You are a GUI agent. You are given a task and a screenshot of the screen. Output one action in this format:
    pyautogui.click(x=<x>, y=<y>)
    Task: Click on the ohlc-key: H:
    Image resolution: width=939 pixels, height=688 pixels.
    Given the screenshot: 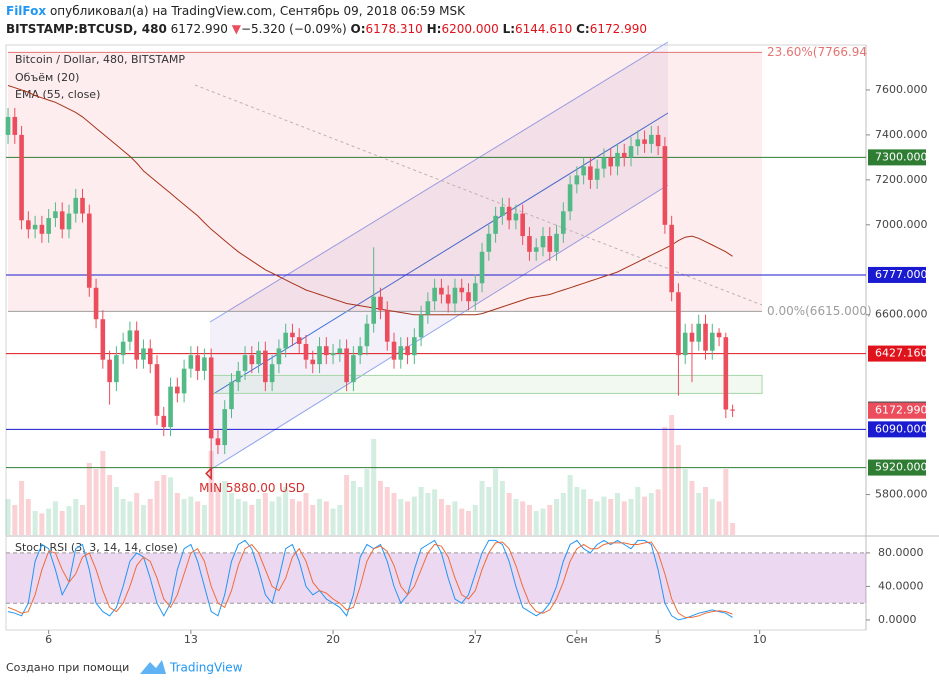 What is the action you would take?
    pyautogui.click(x=434, y=29)
    